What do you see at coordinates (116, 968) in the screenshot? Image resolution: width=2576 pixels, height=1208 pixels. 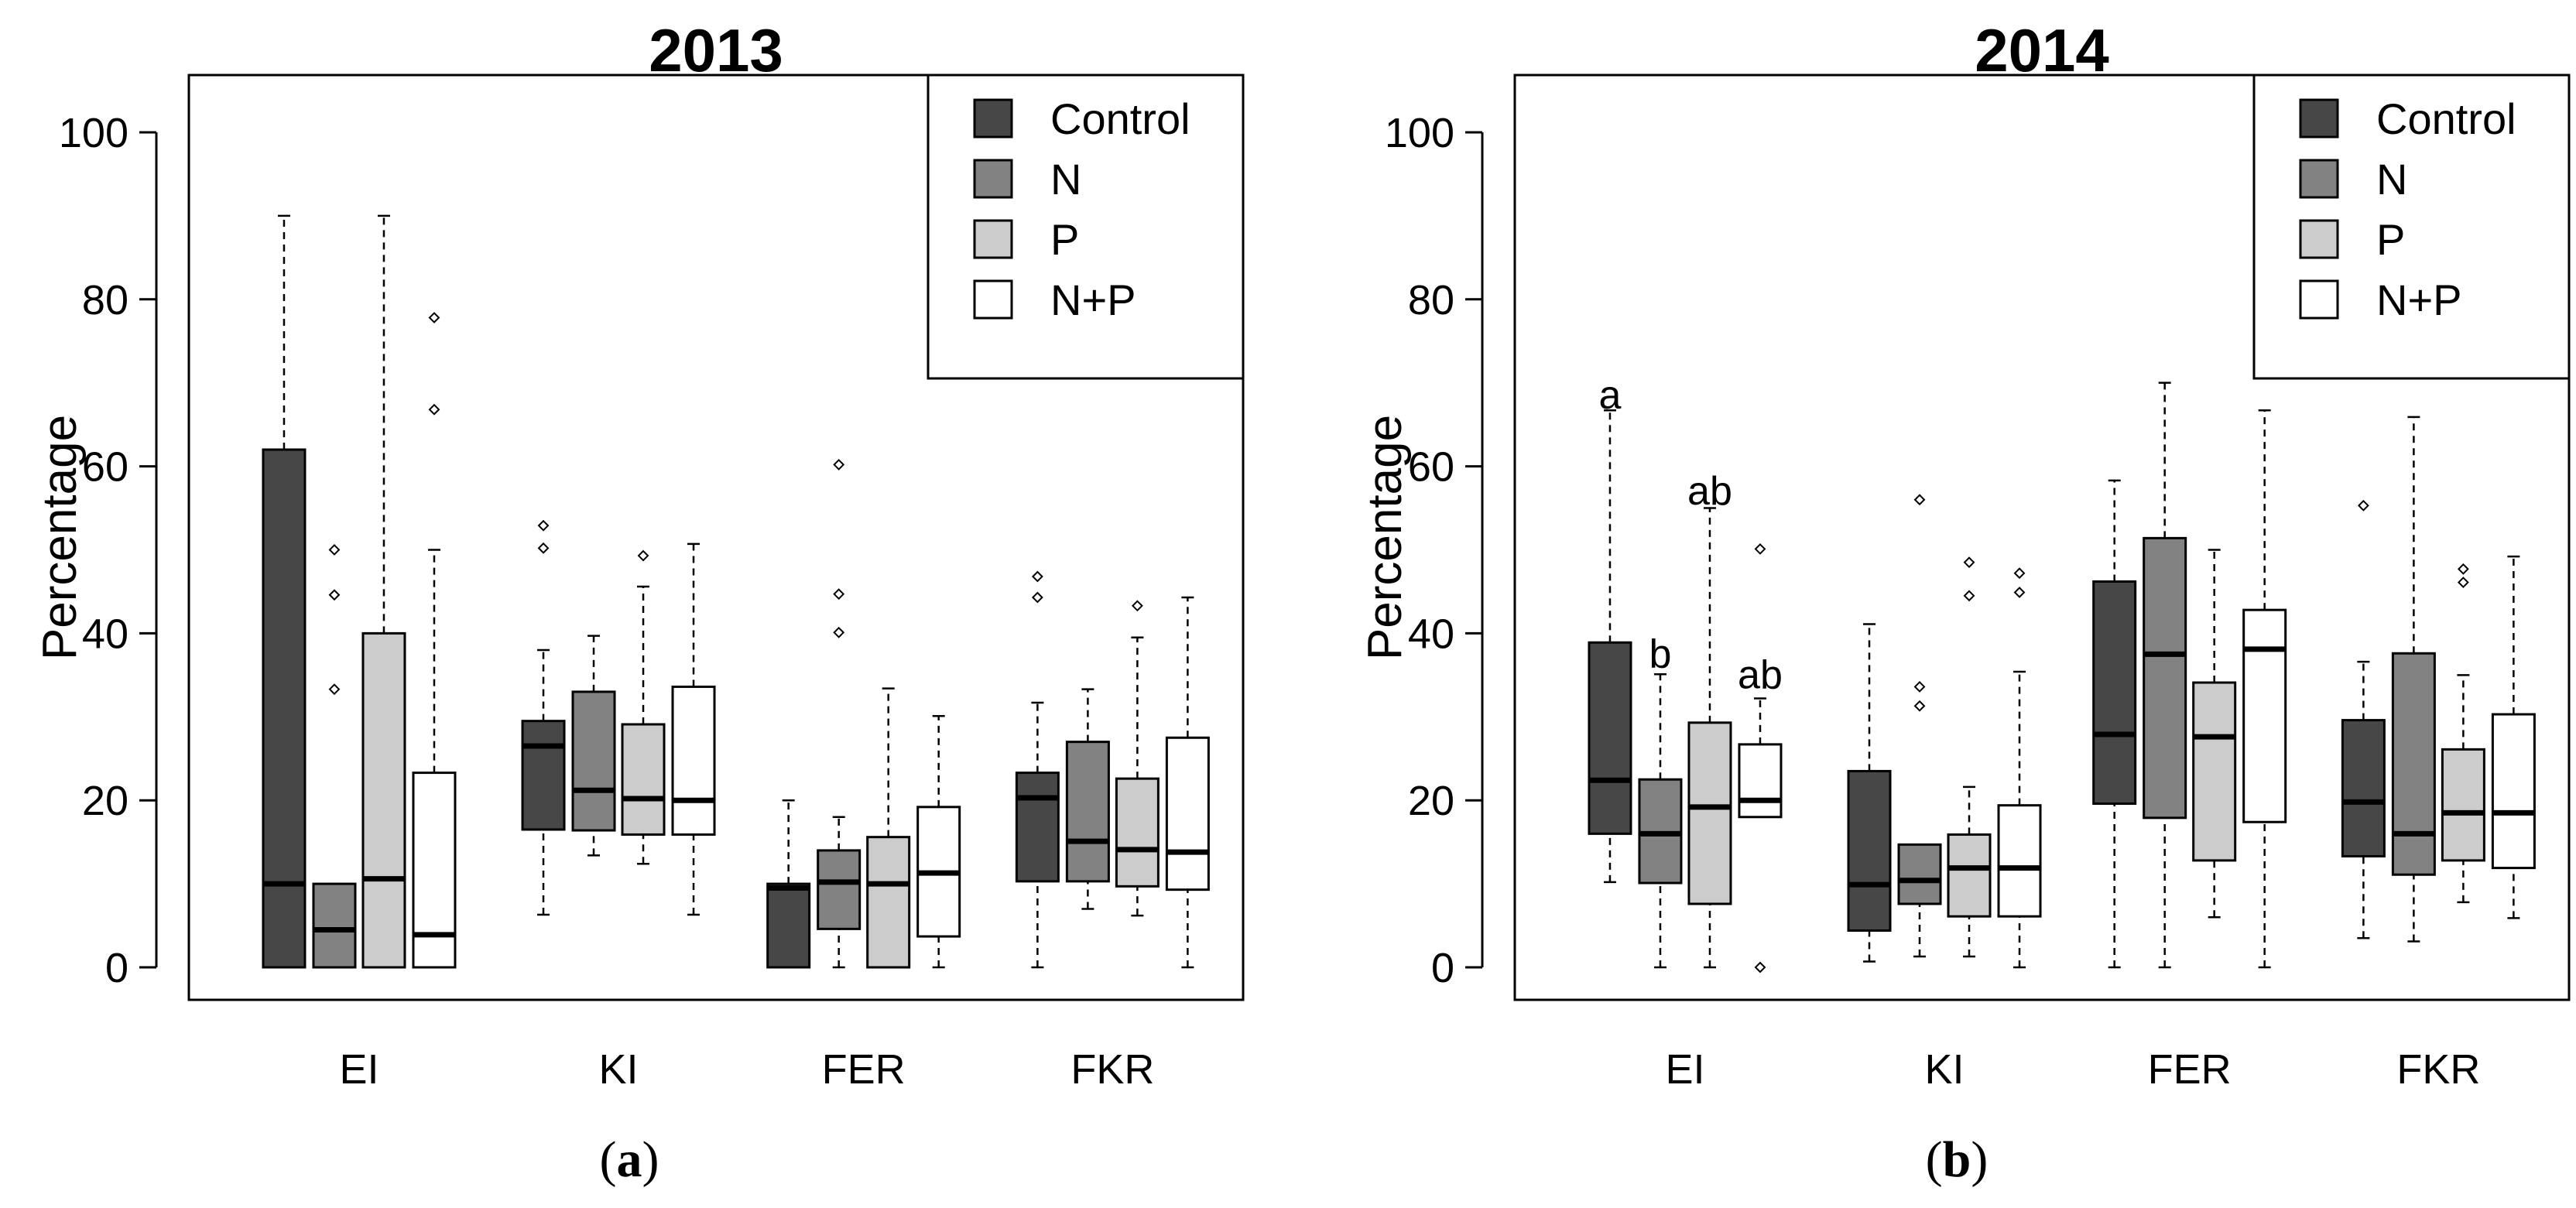 I see `y-tick-label: 0` at bounding box center [116, 968].